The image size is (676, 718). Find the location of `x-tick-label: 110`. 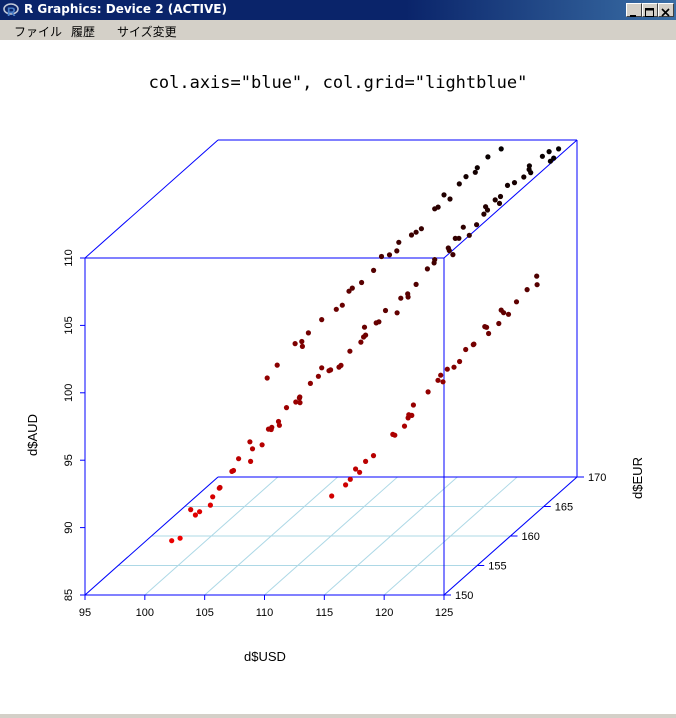

x-tick-label: 110 is located at coordinates (265, 613).